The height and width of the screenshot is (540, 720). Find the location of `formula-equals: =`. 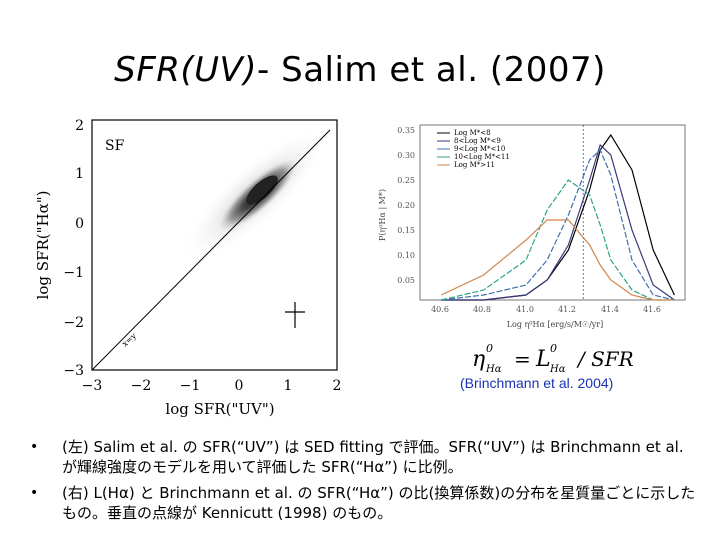

formula-equals: = is located at coordinates (522, 359).